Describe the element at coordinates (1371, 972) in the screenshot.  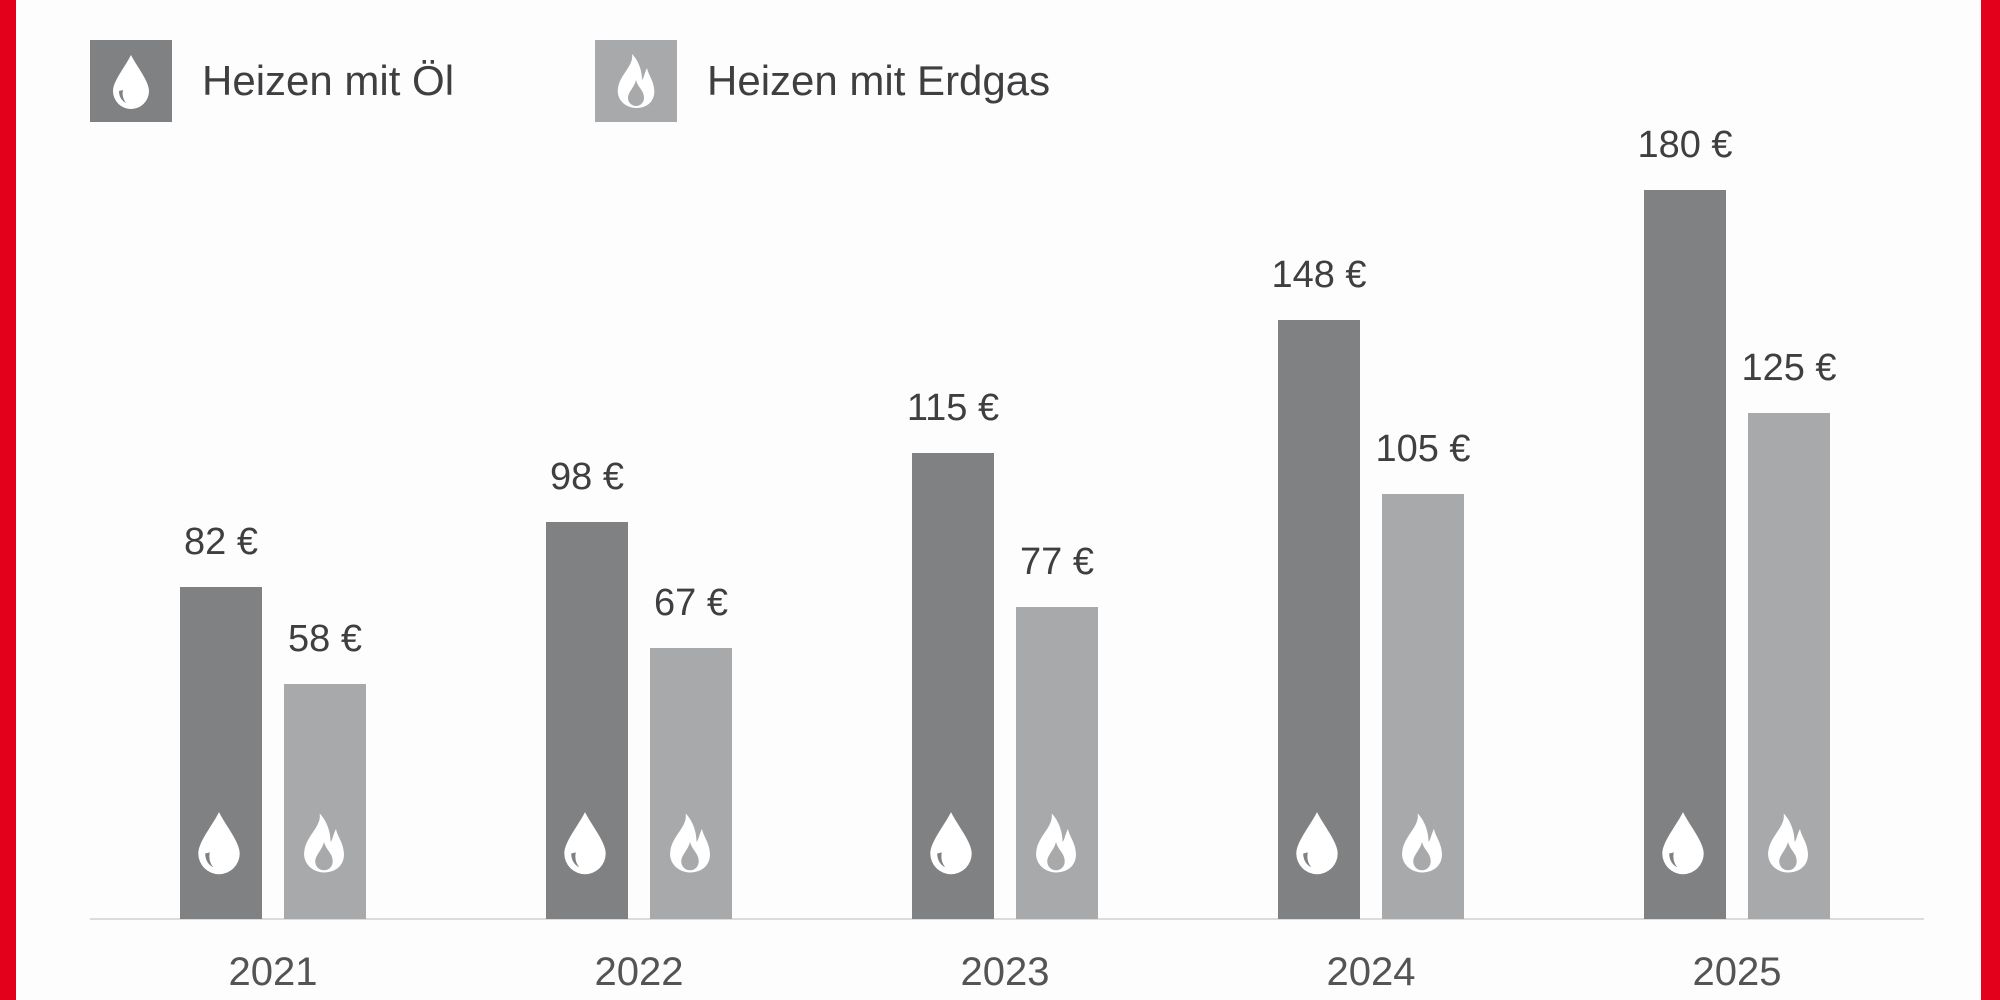
I see `x-axis-label-2024: 2024` at that location.